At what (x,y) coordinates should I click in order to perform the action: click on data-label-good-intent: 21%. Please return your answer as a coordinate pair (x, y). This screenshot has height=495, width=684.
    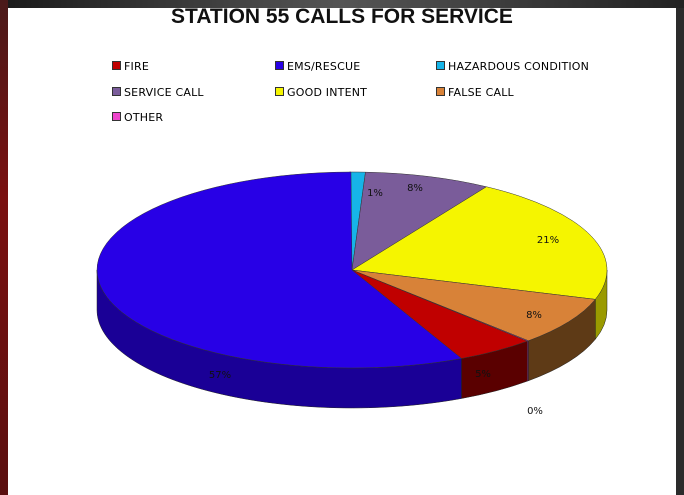
    Looking at the image, I should click on (548, 240).